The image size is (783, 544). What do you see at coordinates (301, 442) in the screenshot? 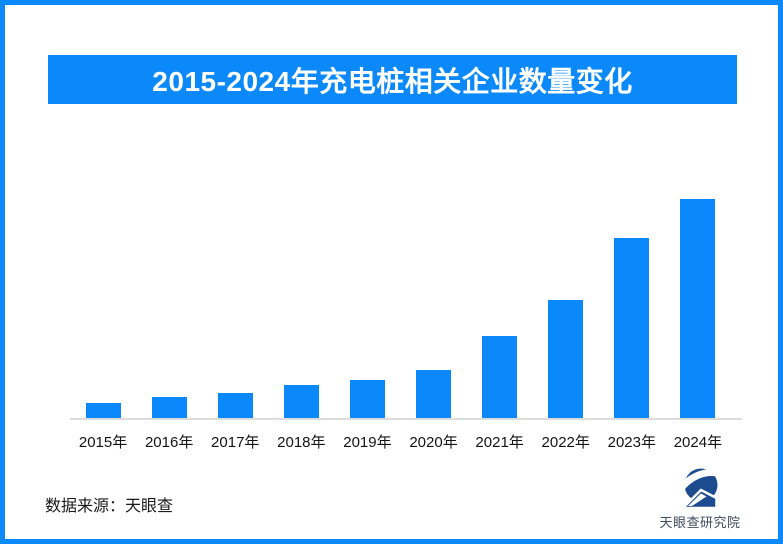
I see `x-tick-label: 2018年` at bounding box center [301, 442].